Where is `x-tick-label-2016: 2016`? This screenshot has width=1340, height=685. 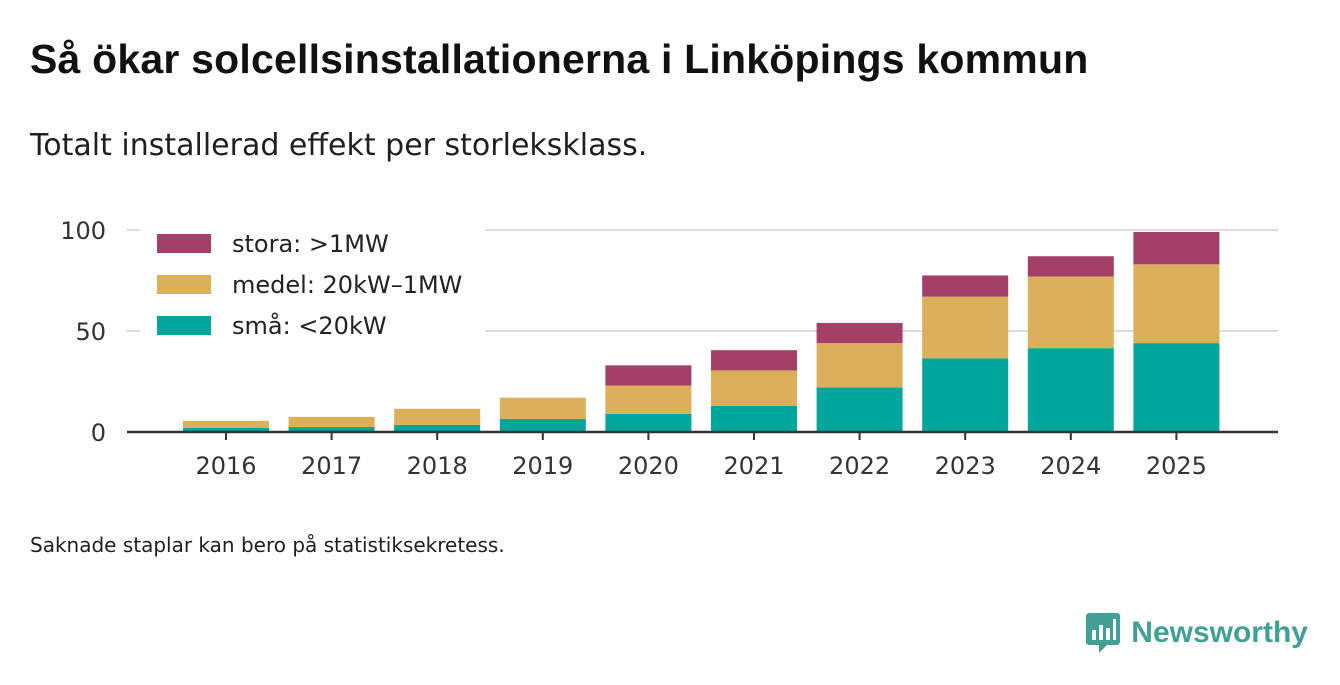 x-tick-label-2016: 2016 is located at coordinates (225, 466).